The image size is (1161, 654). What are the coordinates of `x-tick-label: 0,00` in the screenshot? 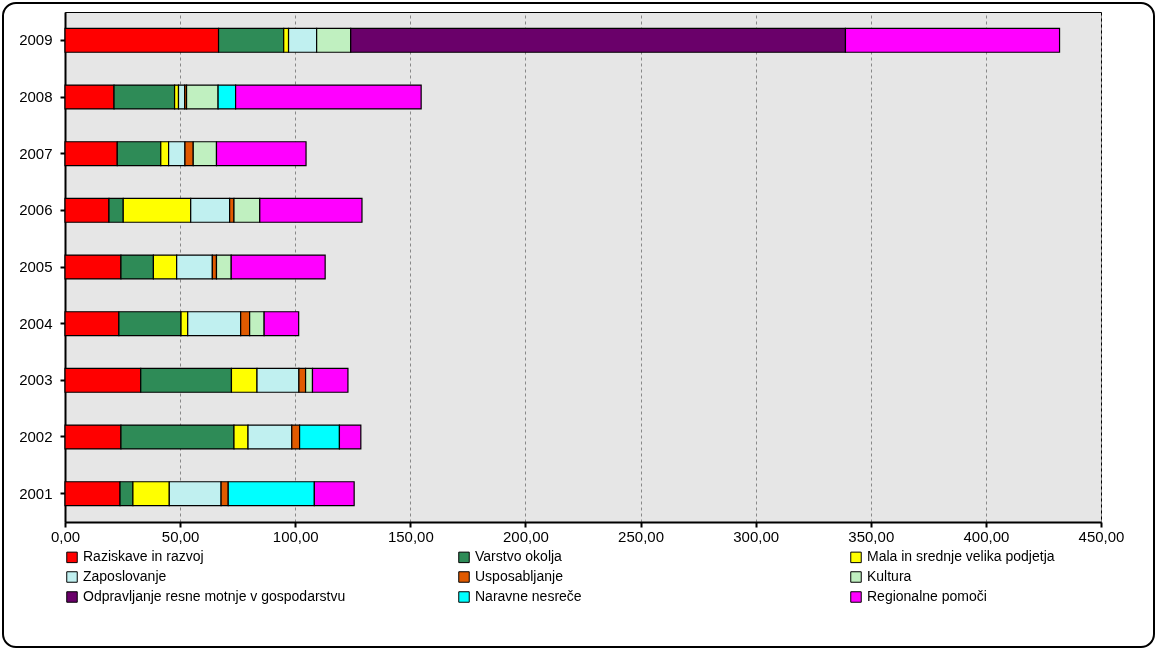 It's located at (65, 536).